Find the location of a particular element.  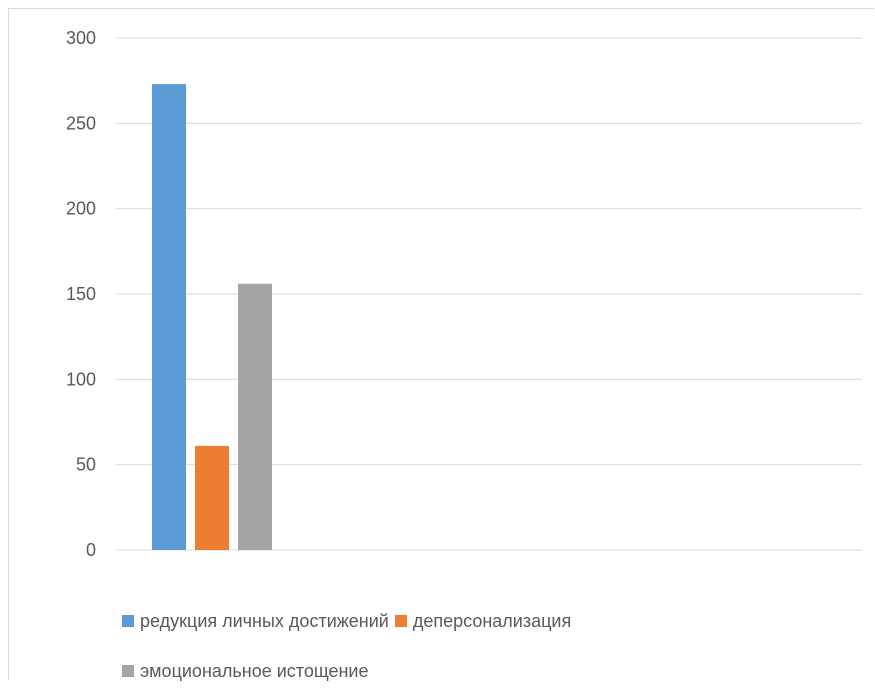

y-tick-label: 100 is located at coordinates (81, 379).